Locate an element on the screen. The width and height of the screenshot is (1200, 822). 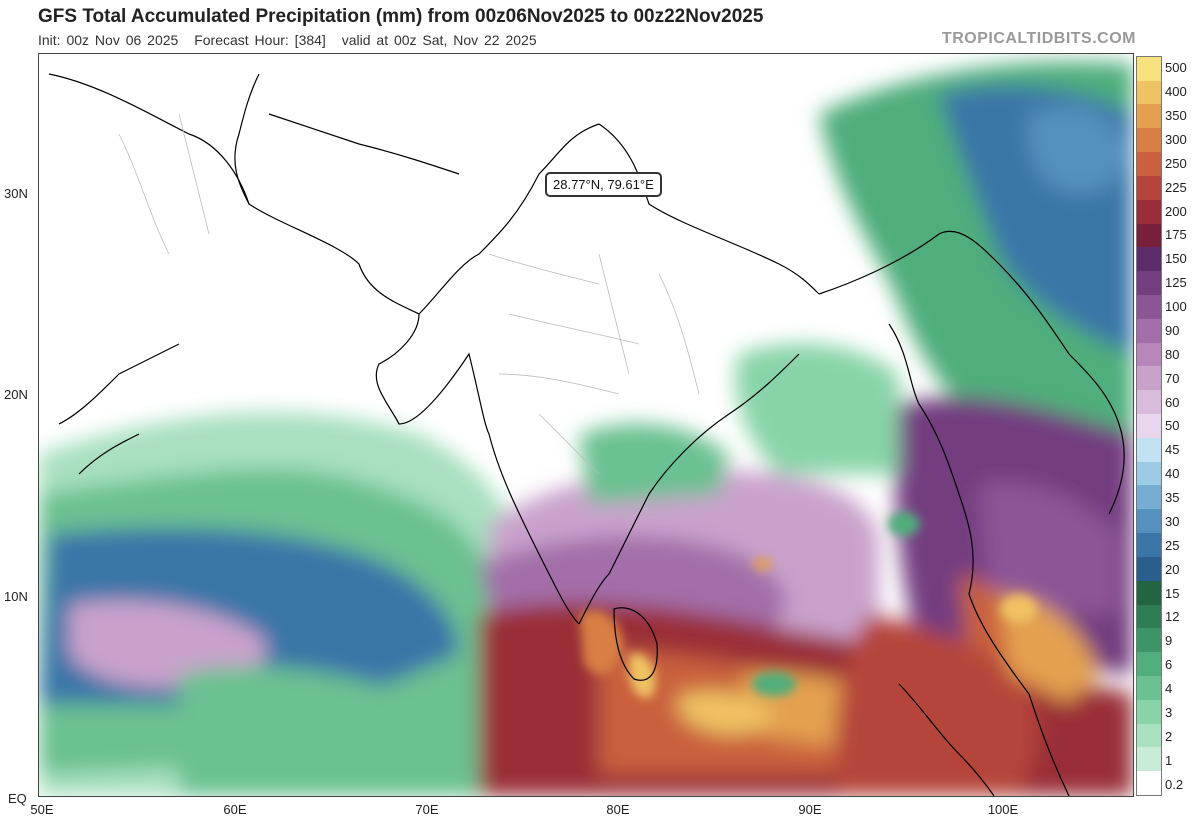
valid-time: valid at 00z Sat, Nov 22 2025 is located at coordinates (439, 40).